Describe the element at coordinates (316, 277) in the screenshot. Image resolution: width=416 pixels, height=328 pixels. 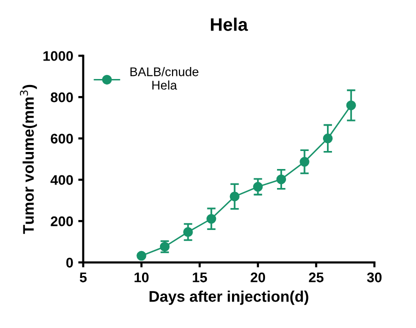
I see `x-tick-label: 25` at that location.